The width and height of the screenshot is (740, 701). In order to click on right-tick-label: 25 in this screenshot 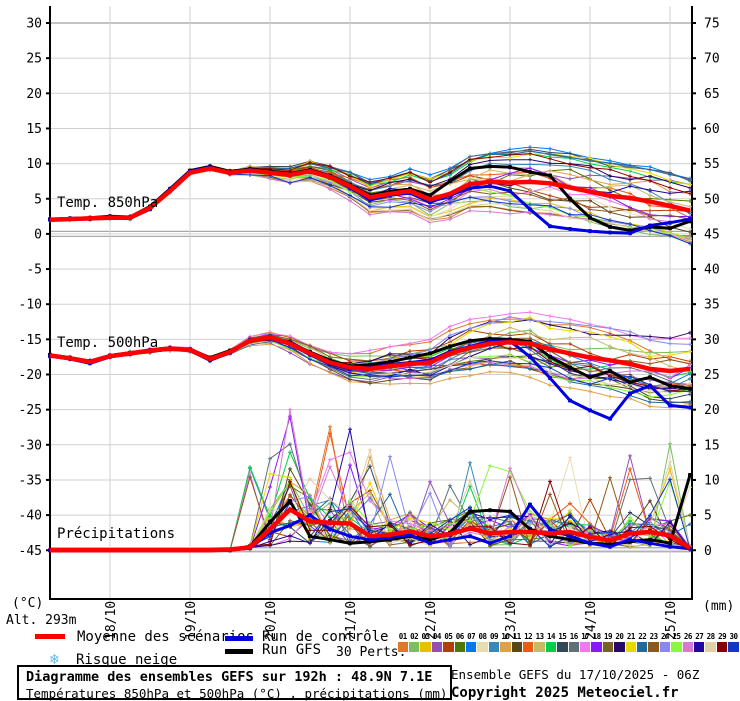, I will do `click(712, 375)`.